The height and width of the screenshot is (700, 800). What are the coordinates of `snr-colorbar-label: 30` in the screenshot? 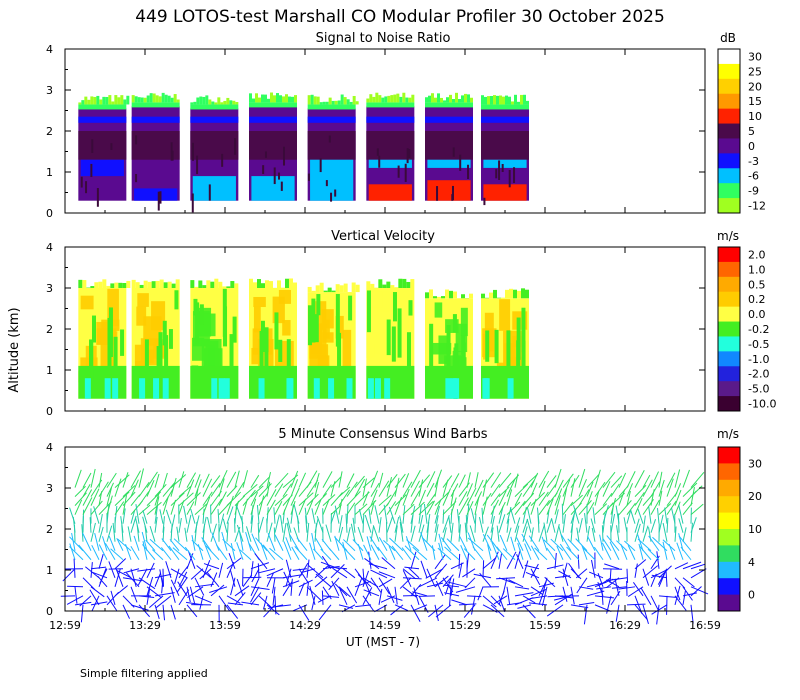 It's located at (755, 56).